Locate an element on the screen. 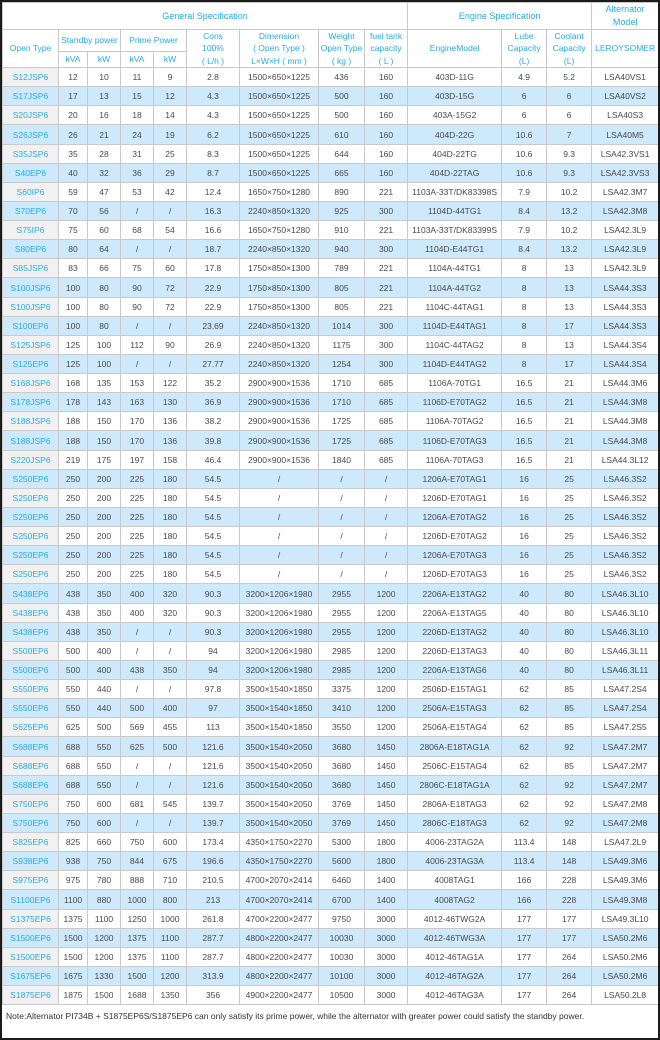  data-cell: 6 is located at coordinates (569, 115).